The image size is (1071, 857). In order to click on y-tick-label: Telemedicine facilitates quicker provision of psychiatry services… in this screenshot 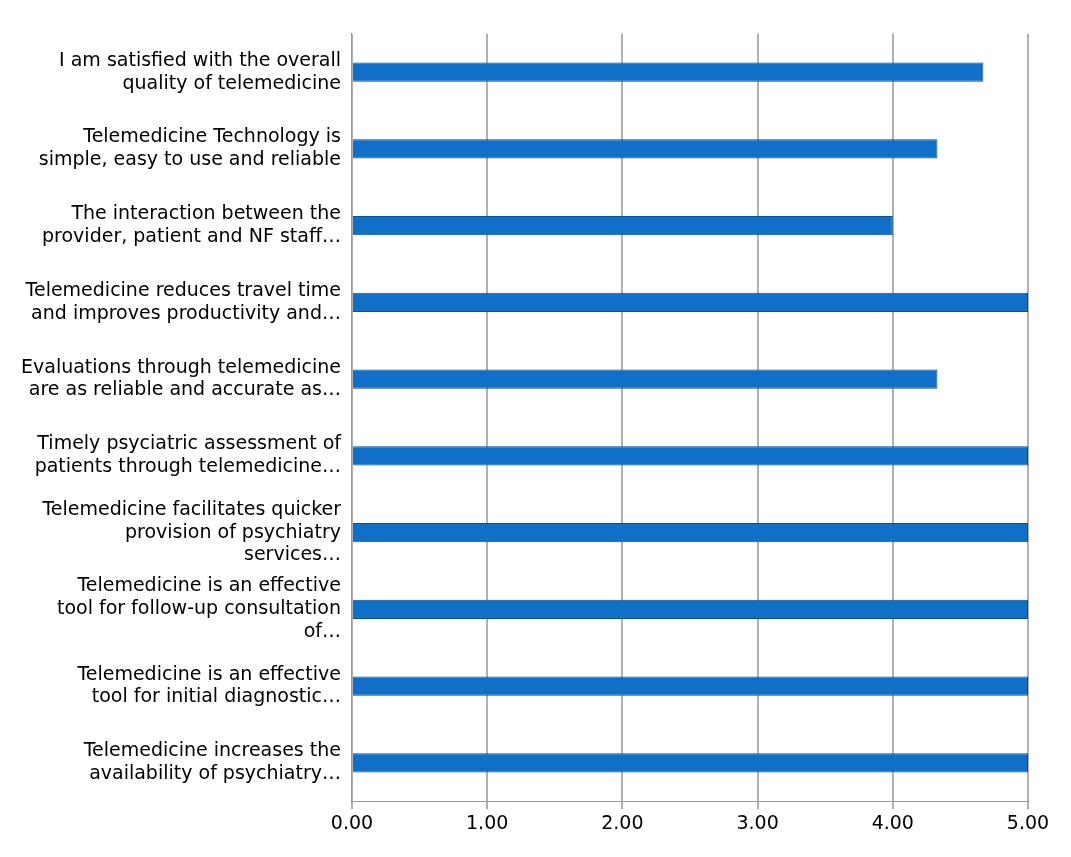, I will do `click(191, 530)`.